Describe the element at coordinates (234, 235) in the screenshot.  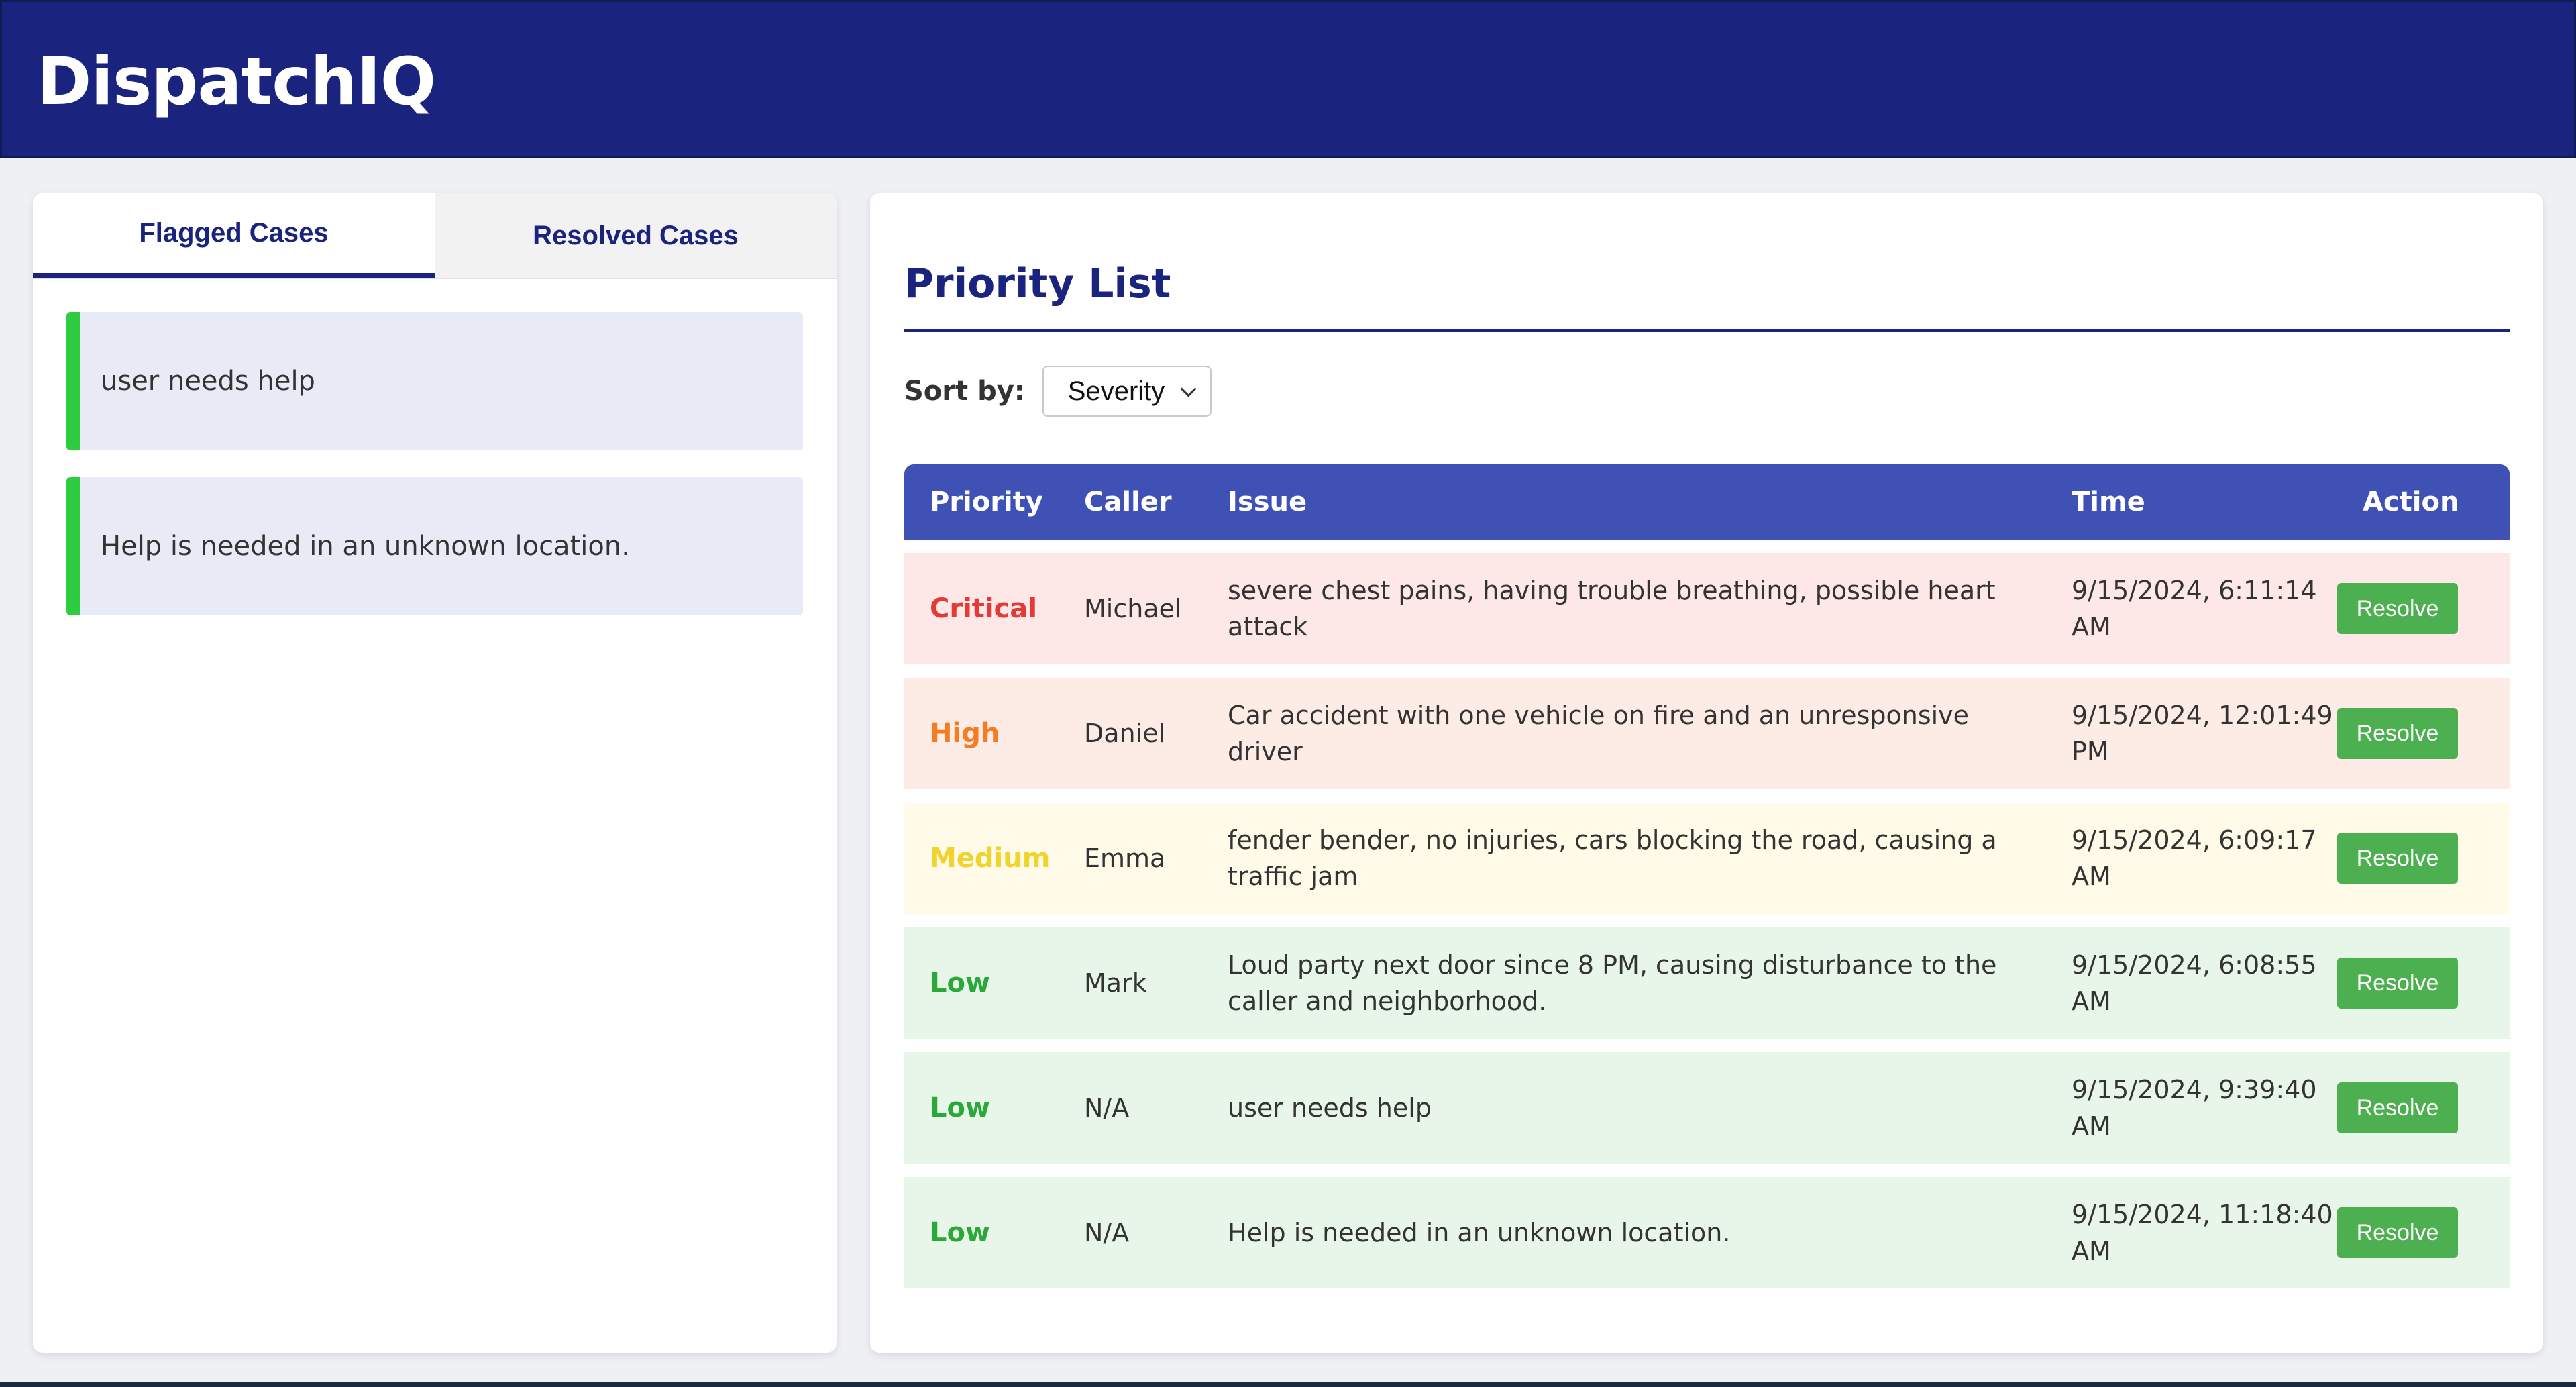
I see `tab-flagged-cases: Flagged Cases` at that location.